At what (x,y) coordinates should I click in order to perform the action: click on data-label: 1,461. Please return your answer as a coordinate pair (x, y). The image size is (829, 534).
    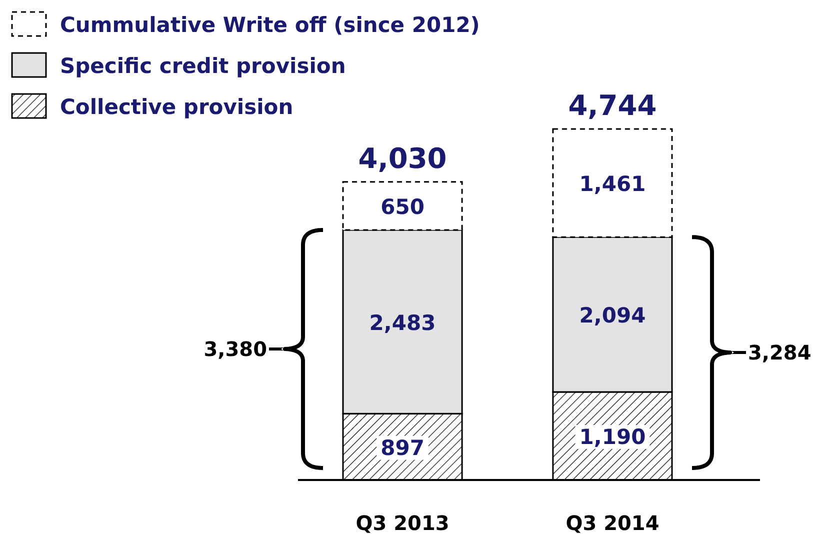
    Looking at the image, I should click on (612, 184).